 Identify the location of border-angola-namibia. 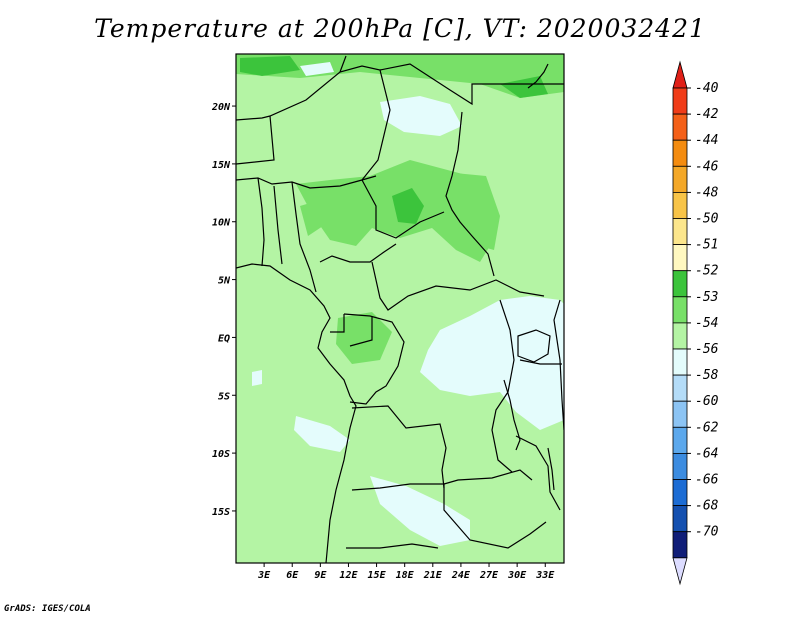
(392, 546).